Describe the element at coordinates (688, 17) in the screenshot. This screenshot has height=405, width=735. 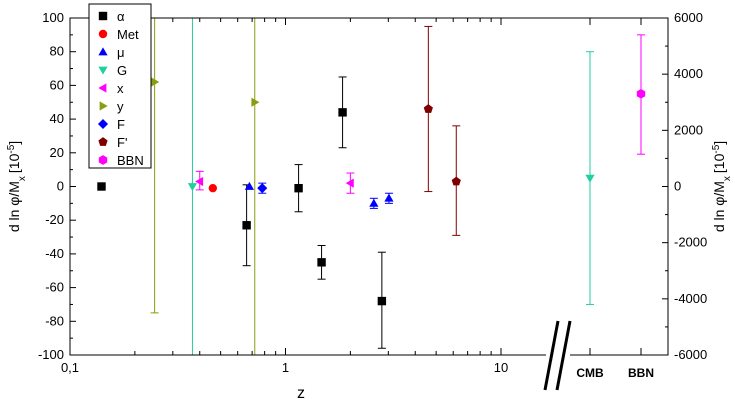
I see `y-tick-label-right: 6000` at that location.